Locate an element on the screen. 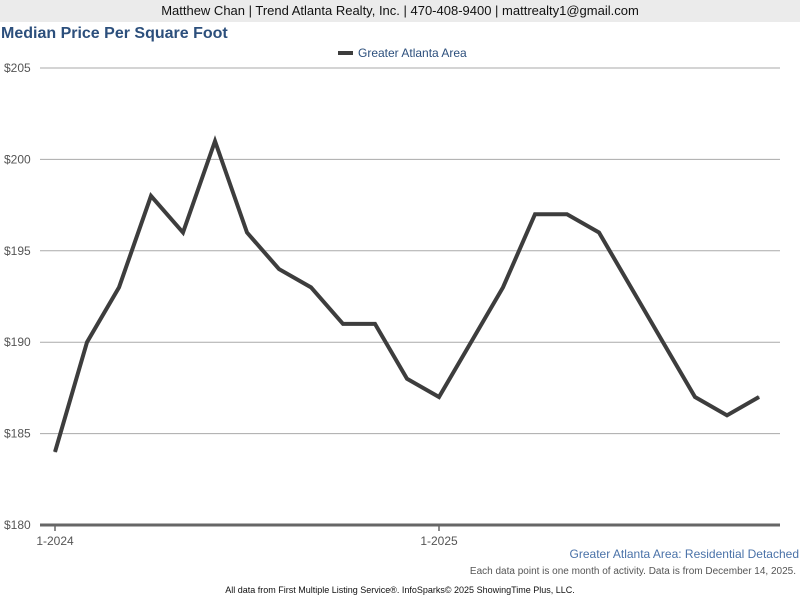  chart-title: Median Price Per Square Foot is located at coordinates (114, 33).